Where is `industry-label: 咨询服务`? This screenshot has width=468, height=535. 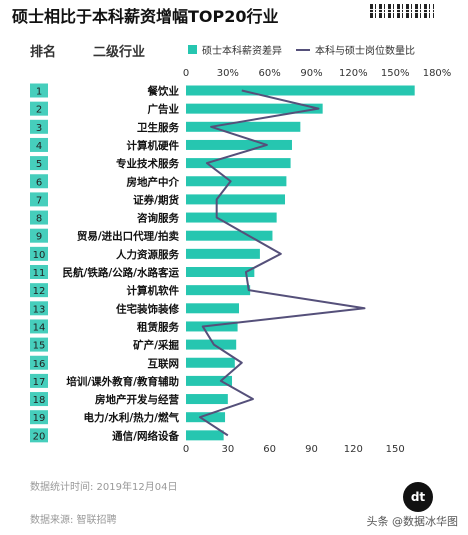 industry-label: 咨询服务 is located at coordinates (158, 218).